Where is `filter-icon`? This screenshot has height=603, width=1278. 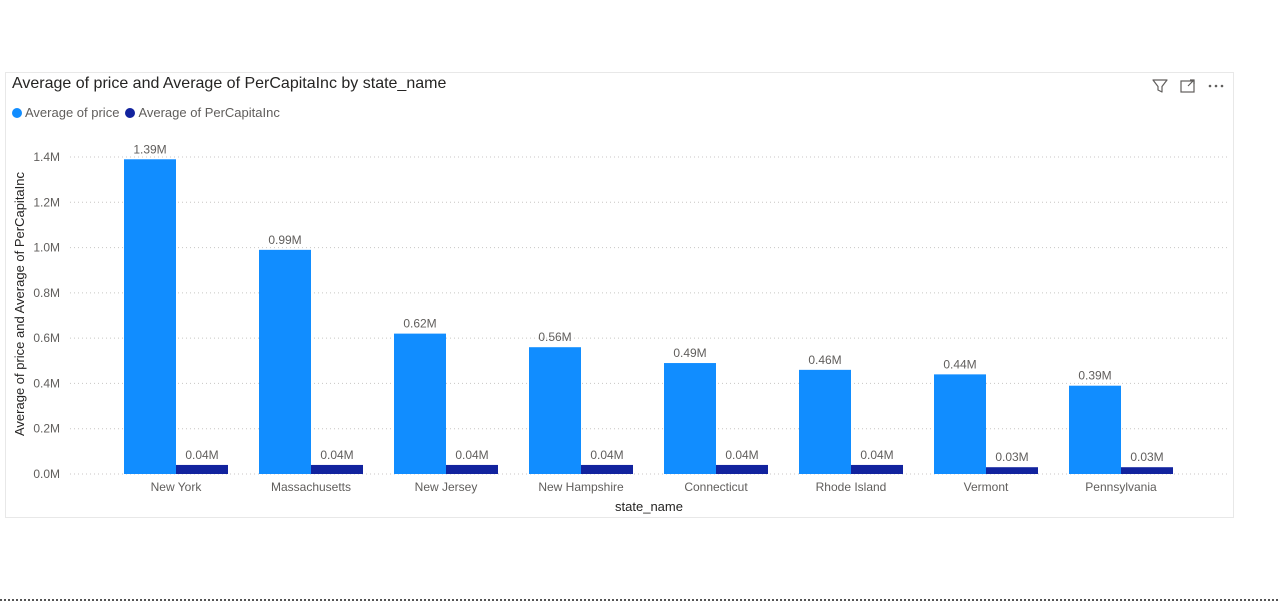 filter-icon is located at coordinates (1160, 86).